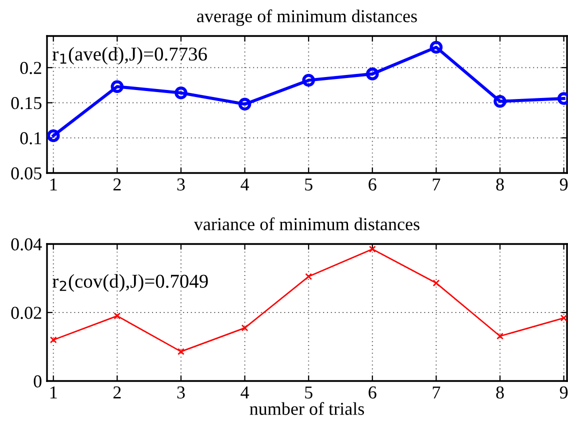  I want to click on y-tick-label: 0, so click(38, 381).